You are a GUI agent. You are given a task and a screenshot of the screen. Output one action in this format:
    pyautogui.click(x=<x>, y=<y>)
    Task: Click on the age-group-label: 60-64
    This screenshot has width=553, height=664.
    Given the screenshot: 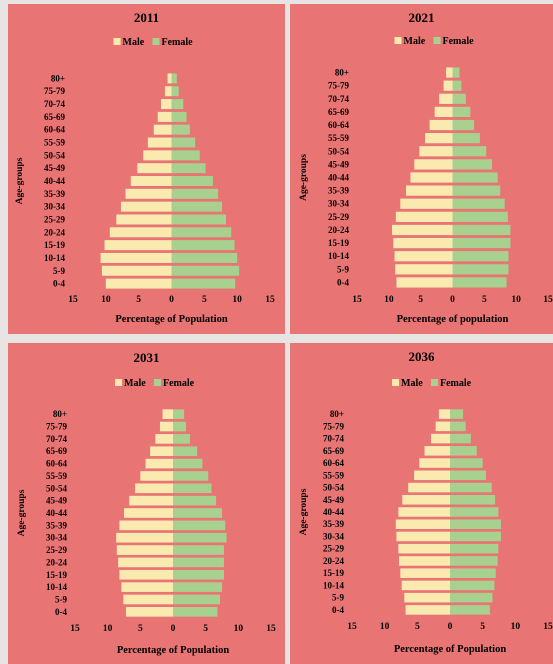 What is the action you would take?
    pyautogui.click(x=338, y=125)
    